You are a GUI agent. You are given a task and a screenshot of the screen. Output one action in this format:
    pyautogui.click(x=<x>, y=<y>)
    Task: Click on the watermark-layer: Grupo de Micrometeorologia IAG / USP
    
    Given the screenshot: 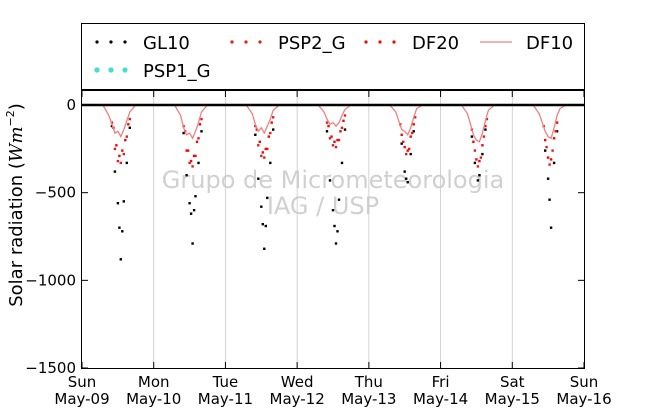 What is the action you would take?
    pyautogui.click(x=333, y=193)
    